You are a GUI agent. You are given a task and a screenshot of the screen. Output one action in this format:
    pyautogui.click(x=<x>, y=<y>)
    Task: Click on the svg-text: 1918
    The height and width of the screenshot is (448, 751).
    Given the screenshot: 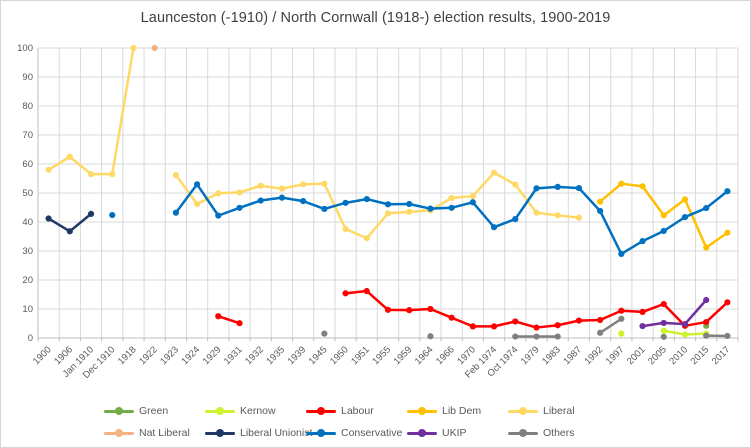 What is the action you would take?
    pyautogui.click(x=127, y=355)
    